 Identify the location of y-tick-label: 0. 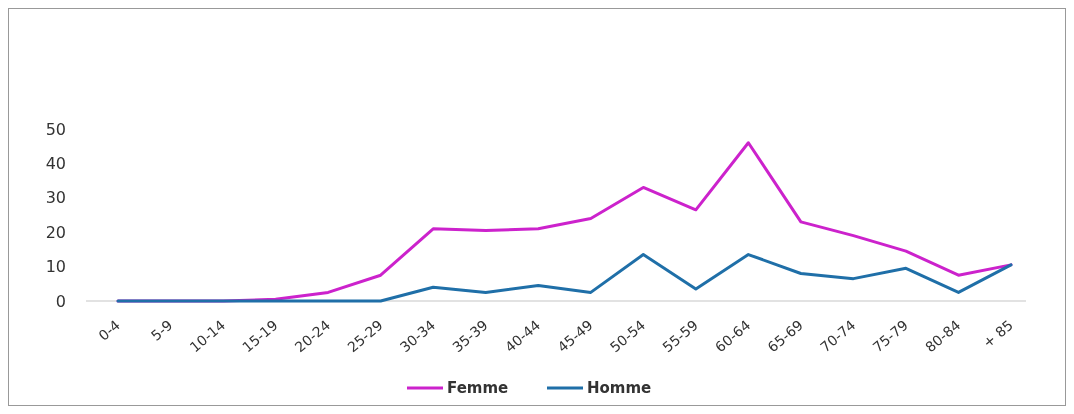
(60, 301).